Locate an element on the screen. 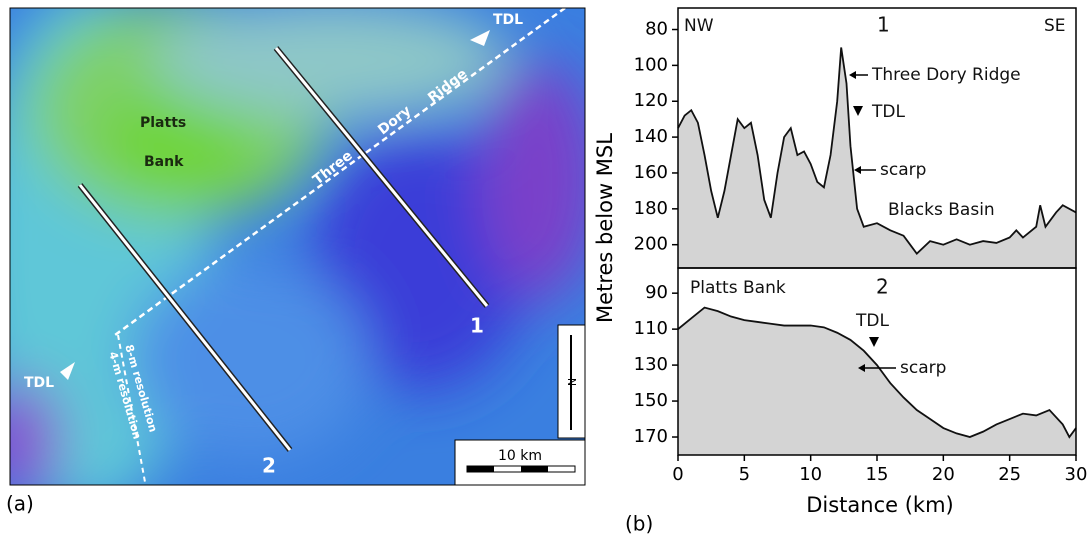 The image size is (1092, 544). y-tick-label: 100 is located at coordinates (651, 64).